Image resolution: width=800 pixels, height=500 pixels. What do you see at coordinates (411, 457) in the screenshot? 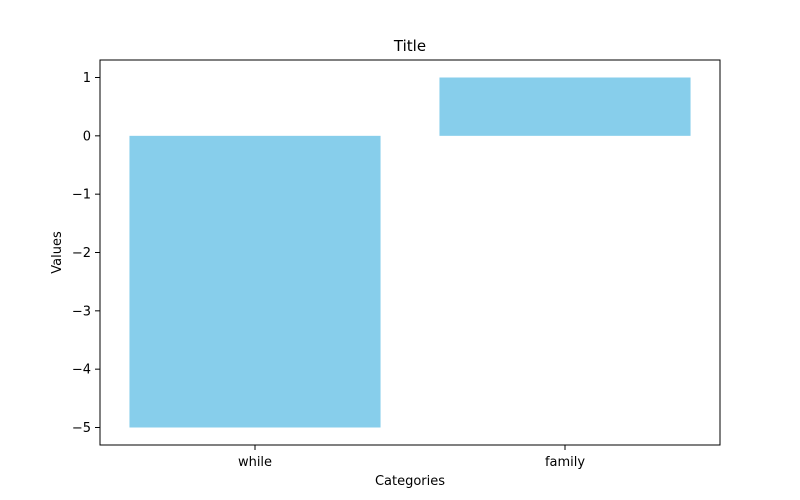
I see `x-axis-ticks: while family` at bounding box center [411, 457].